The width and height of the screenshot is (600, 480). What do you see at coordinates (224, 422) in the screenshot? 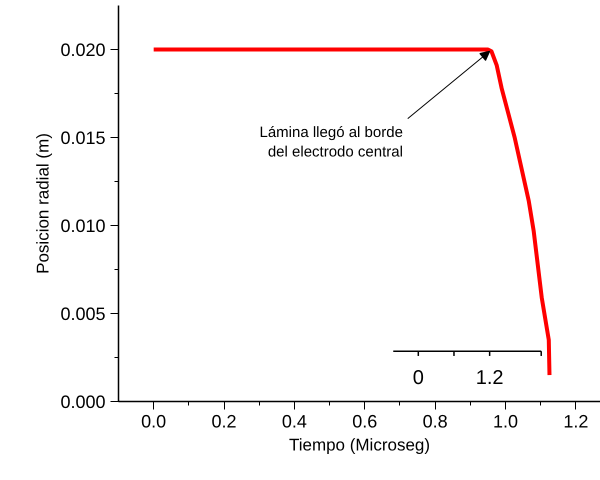
I see `x-tick-label: 0.2` at bounding box center [224, 422].